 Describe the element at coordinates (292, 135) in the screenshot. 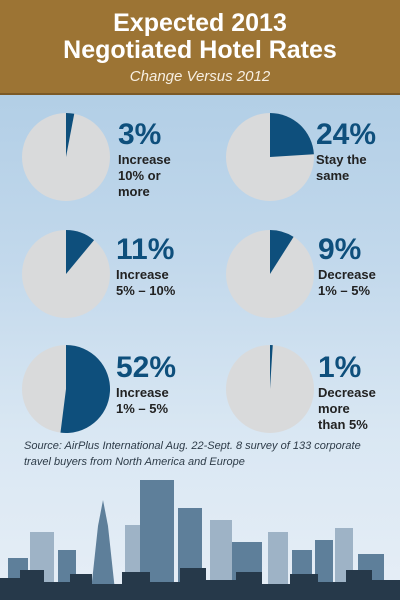

I see `pie-slice-stay-the-same` at that location.